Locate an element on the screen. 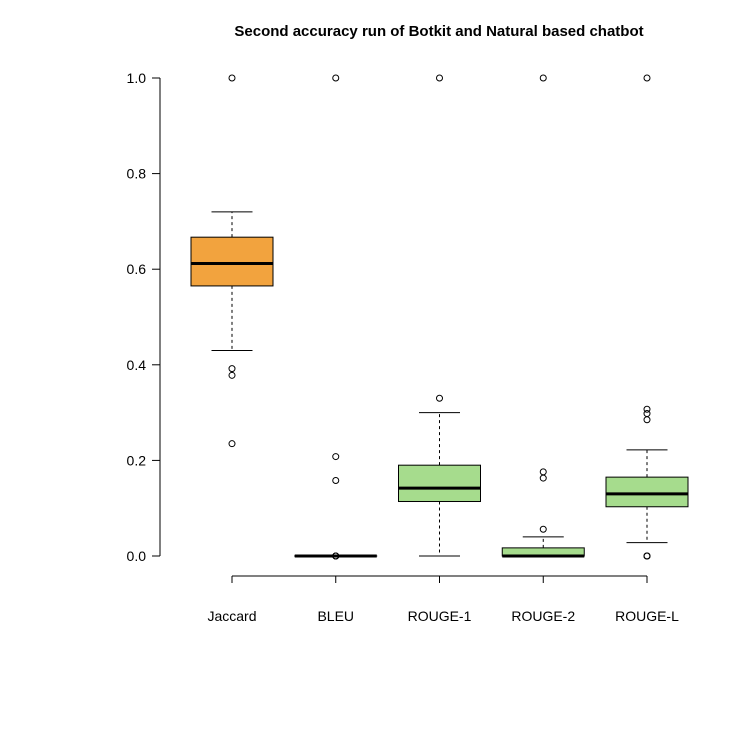 This screenshot has height=750, width=750. y-tick-label: 1.0 is located at coordinates (137, 78).